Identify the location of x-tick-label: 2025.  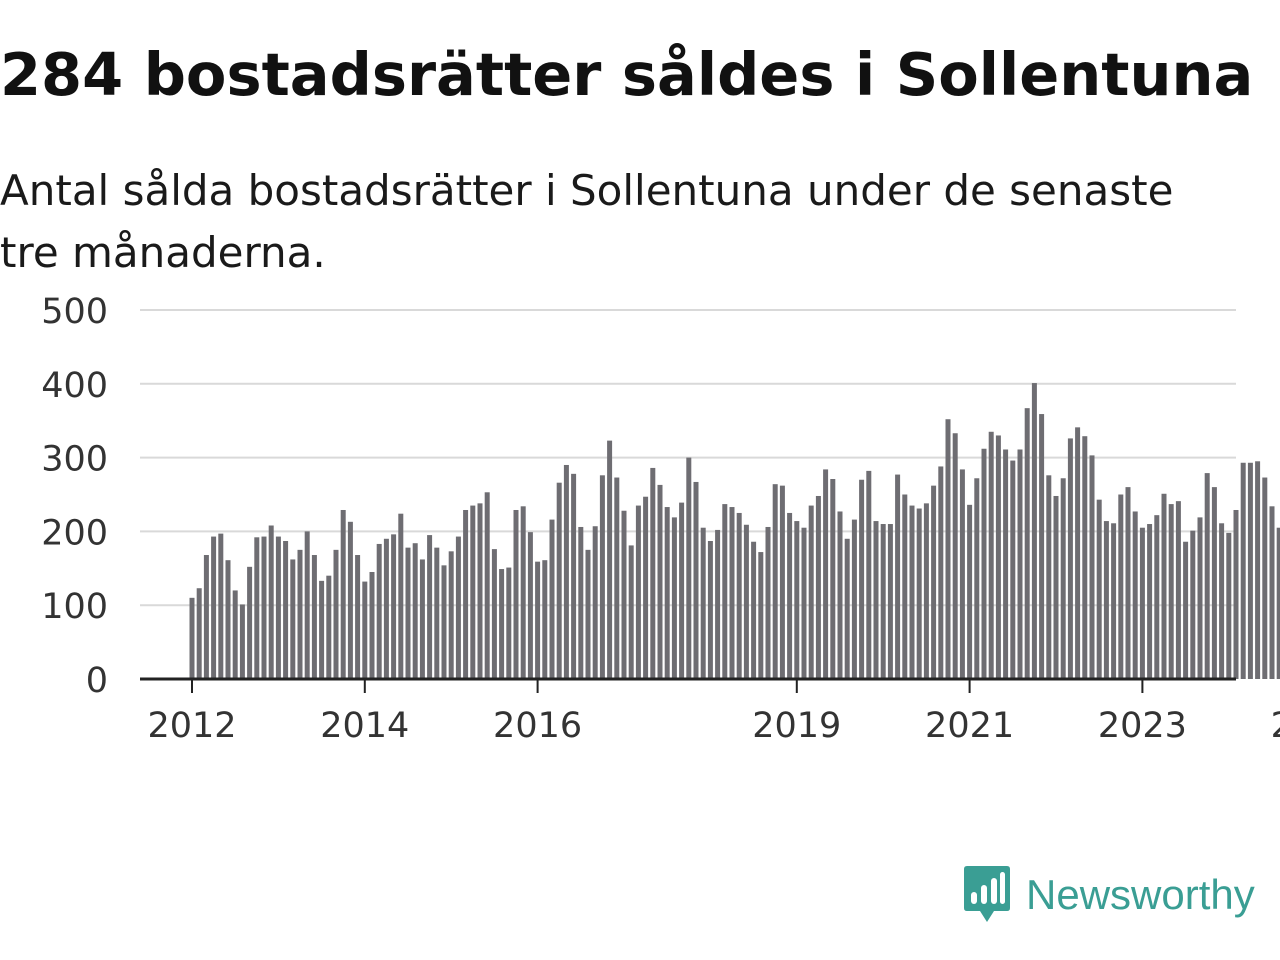
(1275, 726).